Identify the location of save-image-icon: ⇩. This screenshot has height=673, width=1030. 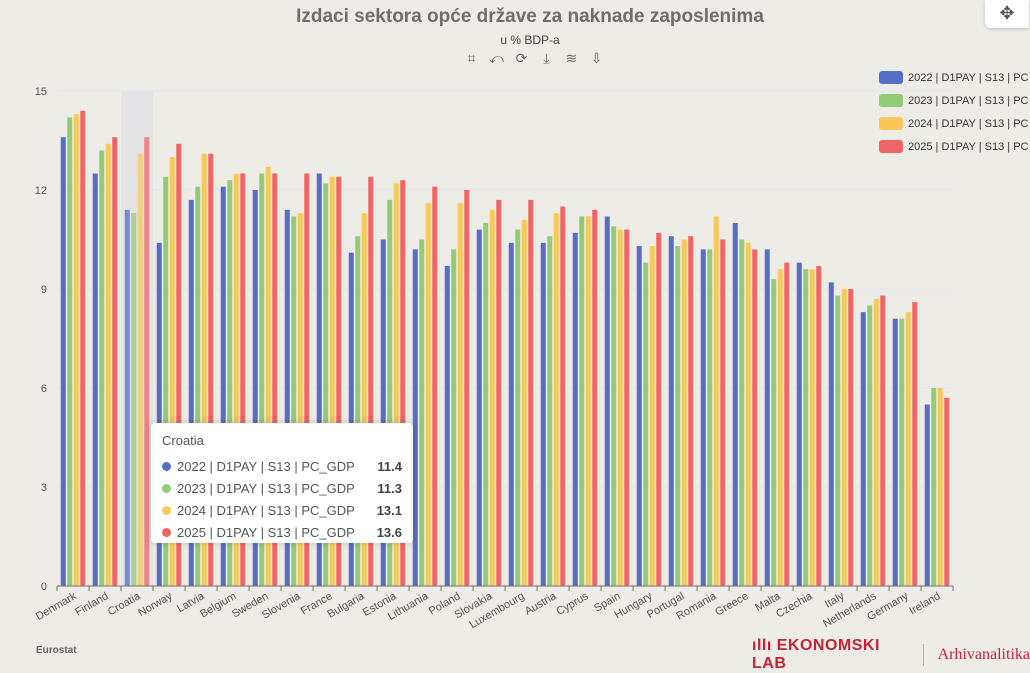
(596, 58).